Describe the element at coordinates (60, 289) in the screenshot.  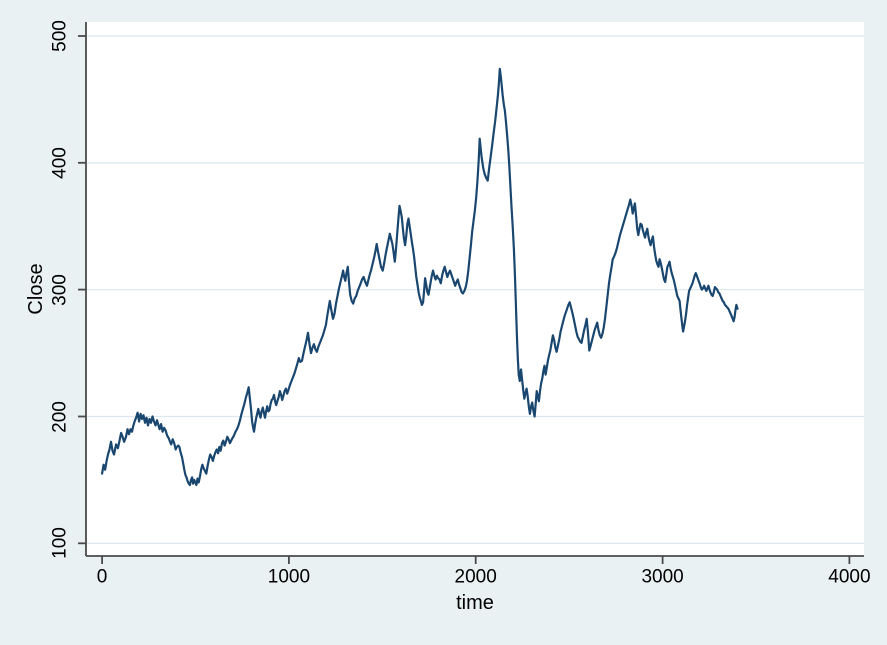
I see `y-tick-label-300: 300` at that location.